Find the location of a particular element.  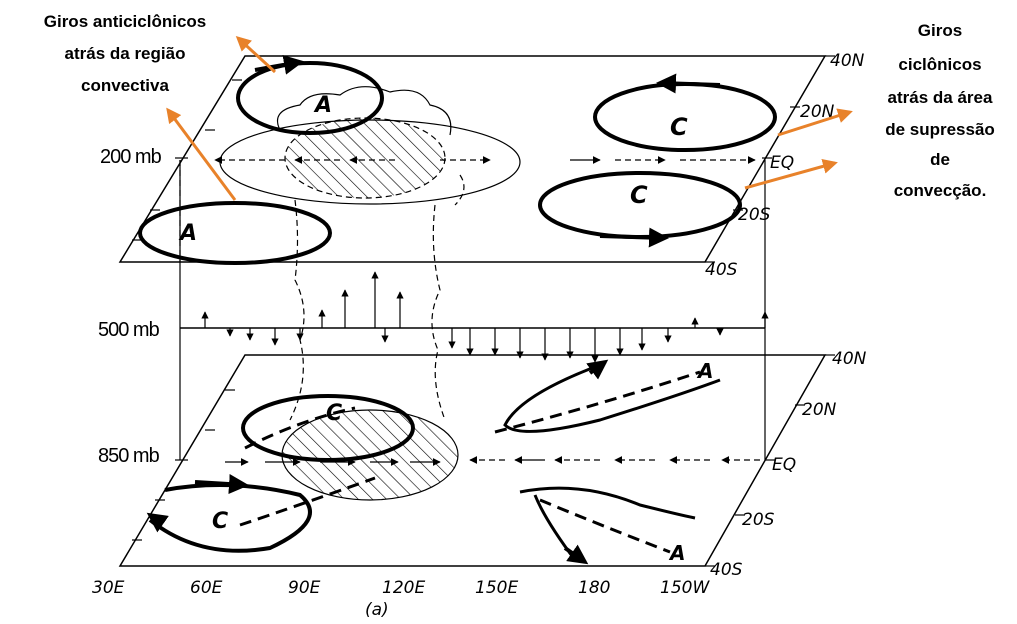

annotation-left-line-2: atrás da região is located at coordinates (125, 53).